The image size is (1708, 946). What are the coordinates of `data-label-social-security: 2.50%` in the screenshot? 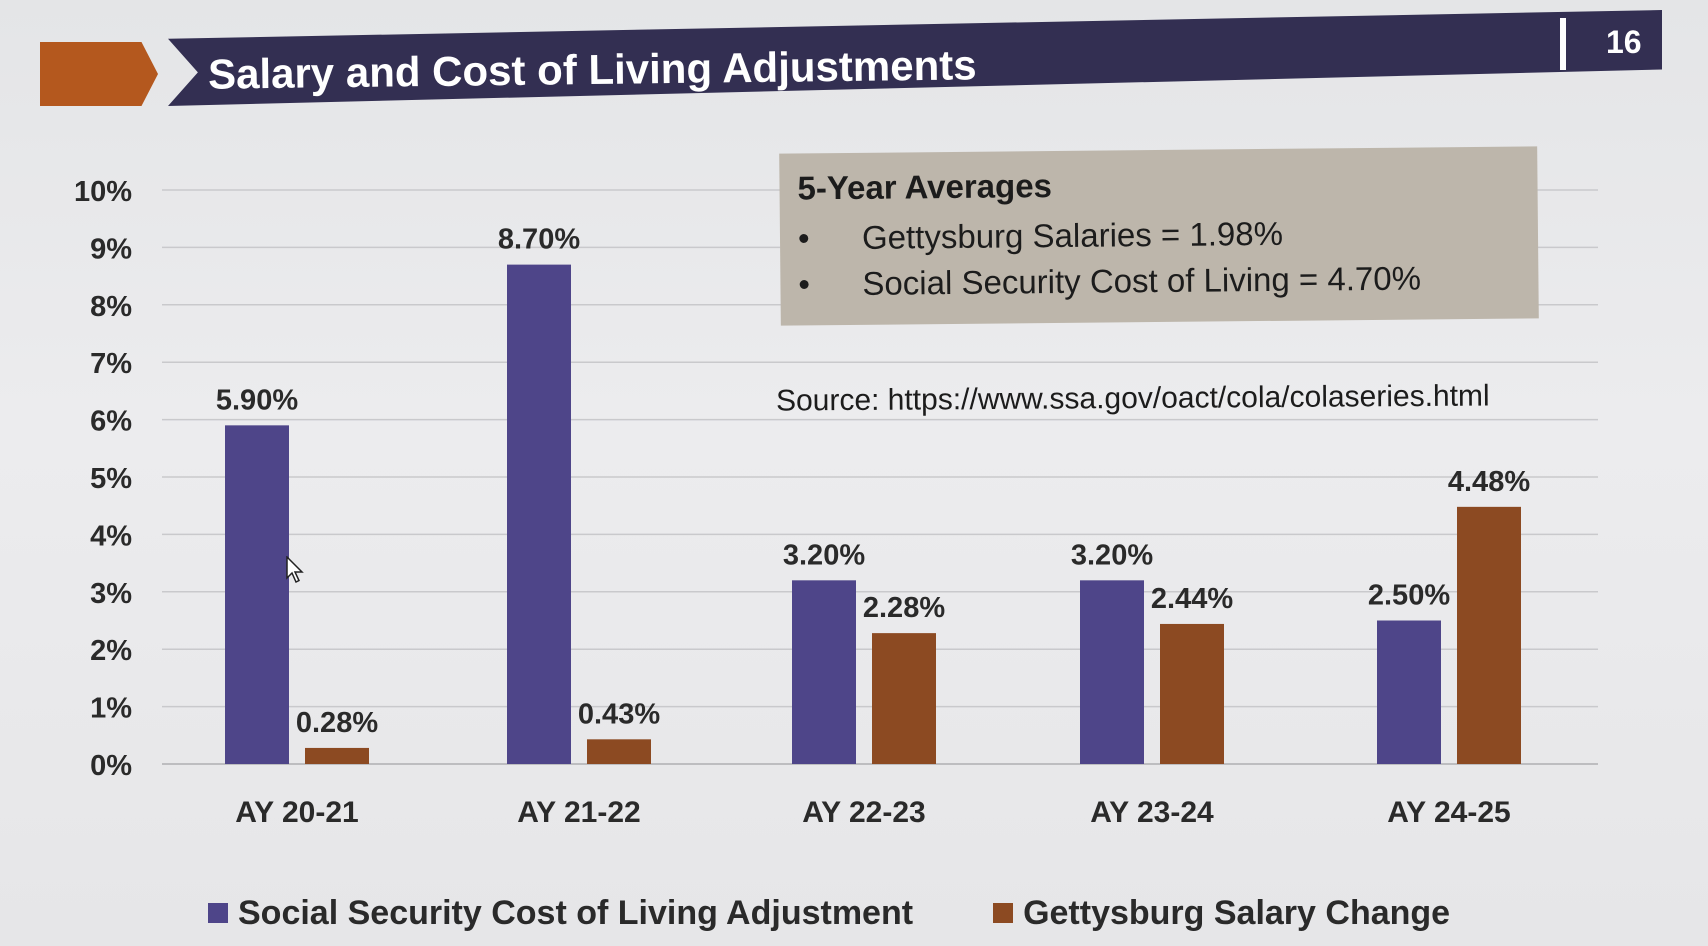 It's located at (1409, 596).